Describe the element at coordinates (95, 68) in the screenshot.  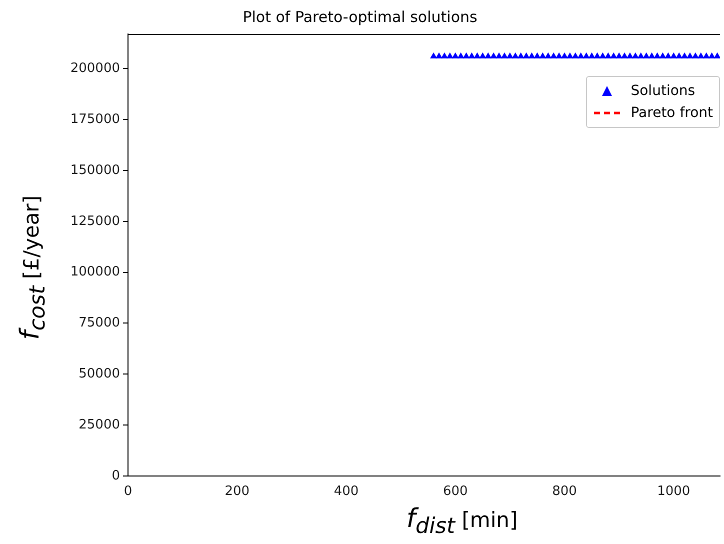
I see `y-tick-label: 200000` at that location.